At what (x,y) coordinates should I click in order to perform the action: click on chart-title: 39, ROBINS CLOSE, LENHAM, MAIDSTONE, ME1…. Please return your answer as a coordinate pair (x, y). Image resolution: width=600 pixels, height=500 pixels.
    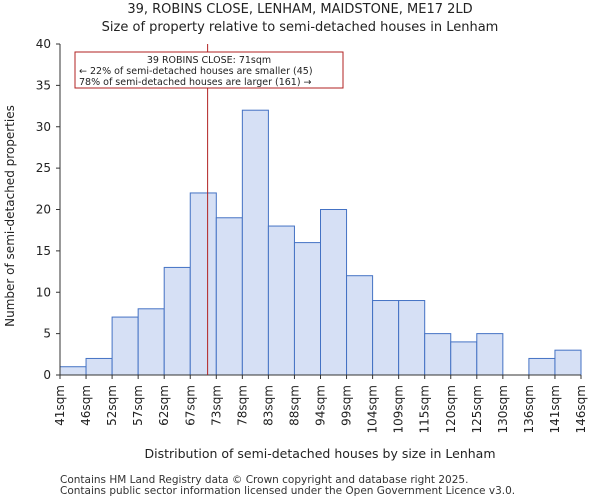
    Looking at the image, I should click on (300, 9).